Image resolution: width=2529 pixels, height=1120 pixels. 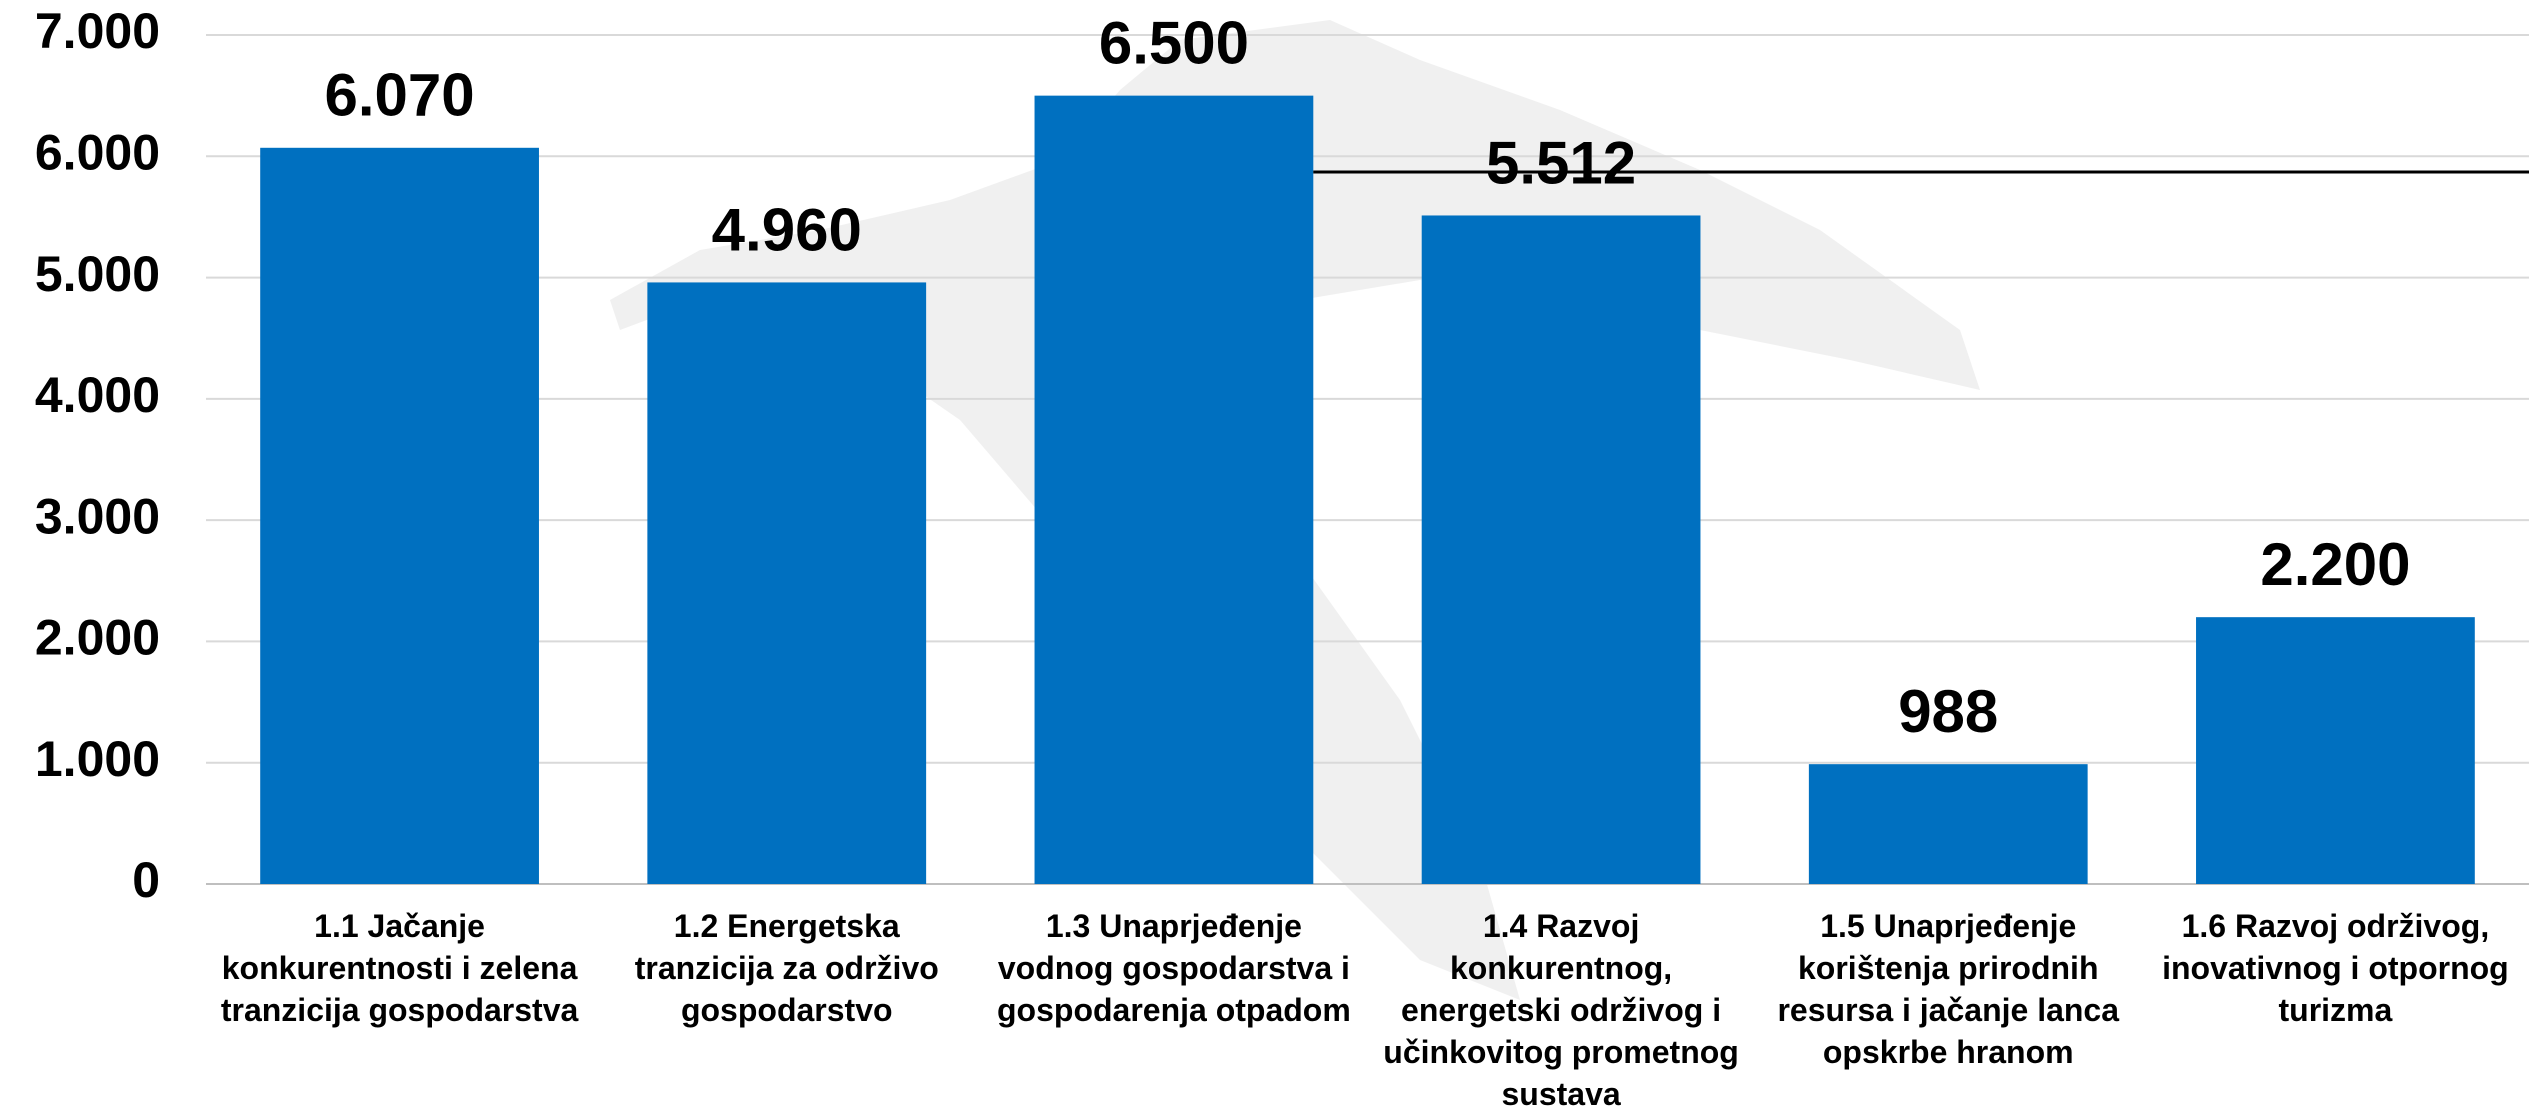 I want to click on y-tick-label: 2.000, so click(x=97, y=638).